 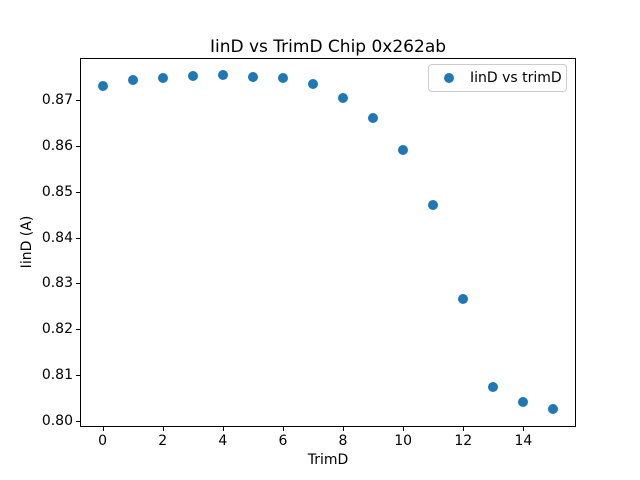 What do you see at coordinates (449, 78) in the screenshot?
I see `legend-marker-icon` at bounding box center [449, 78].